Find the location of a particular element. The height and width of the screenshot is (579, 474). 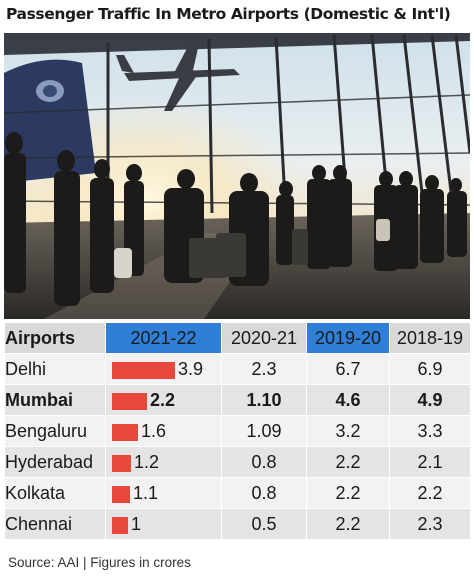

bar-value-label: 1.2 is located at coordinates (147, 462).